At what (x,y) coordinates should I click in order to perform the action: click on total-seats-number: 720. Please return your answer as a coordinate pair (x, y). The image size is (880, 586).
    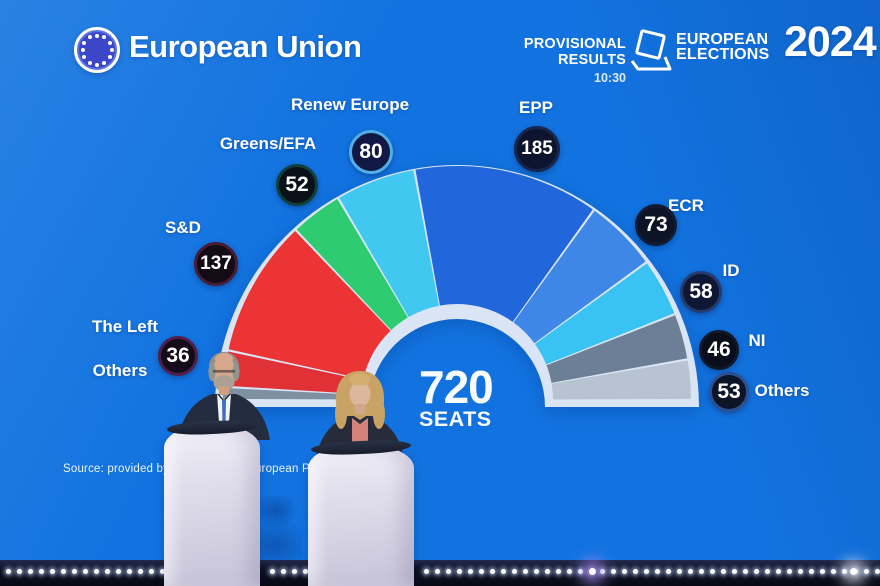
    Looking at the image, I should click on (456, 387).